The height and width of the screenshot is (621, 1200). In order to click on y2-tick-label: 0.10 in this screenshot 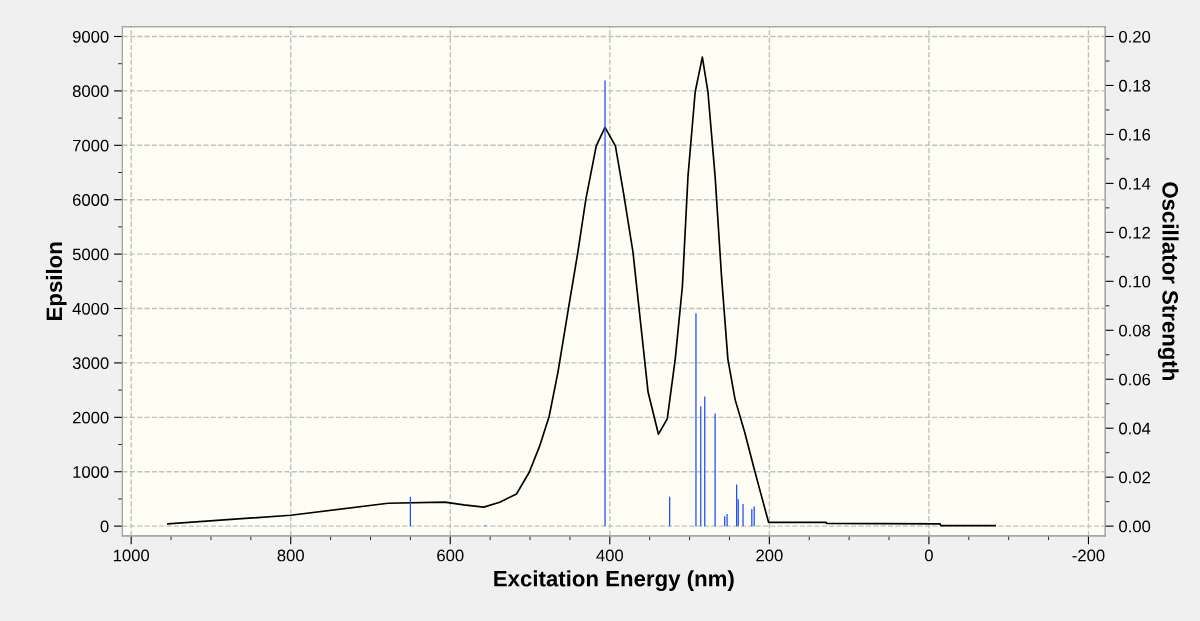, I will do `click(1135, 281)`.